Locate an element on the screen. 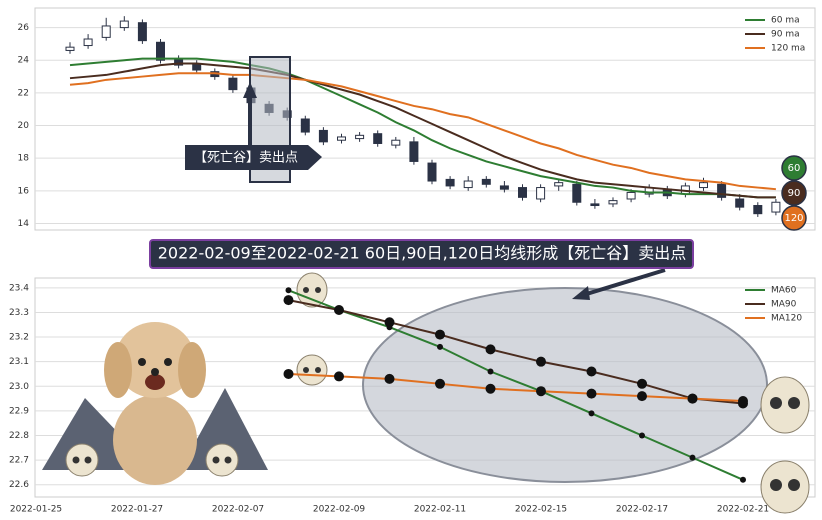  y-tick-label: 23.0 is located at coordinates (19, 387).